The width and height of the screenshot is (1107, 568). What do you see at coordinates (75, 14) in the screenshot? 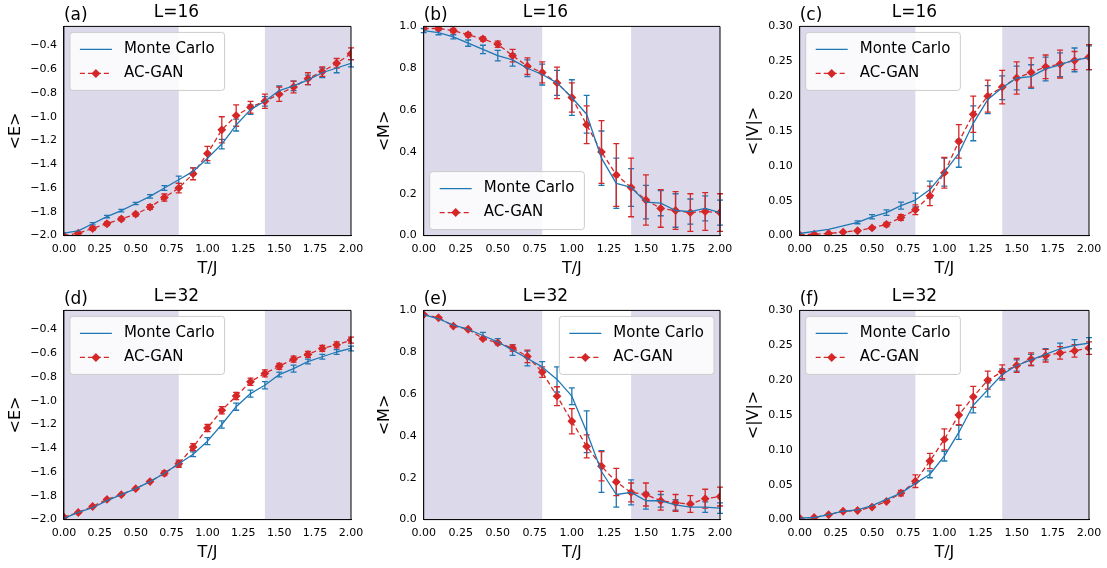
I see `text: (a)` at bounding box center [75, 14].